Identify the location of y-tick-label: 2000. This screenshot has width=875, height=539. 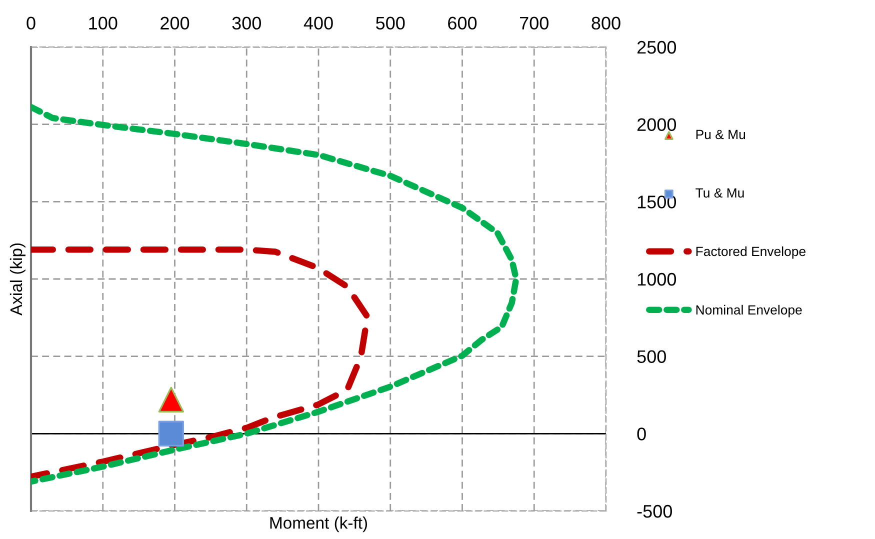
(656, 125).